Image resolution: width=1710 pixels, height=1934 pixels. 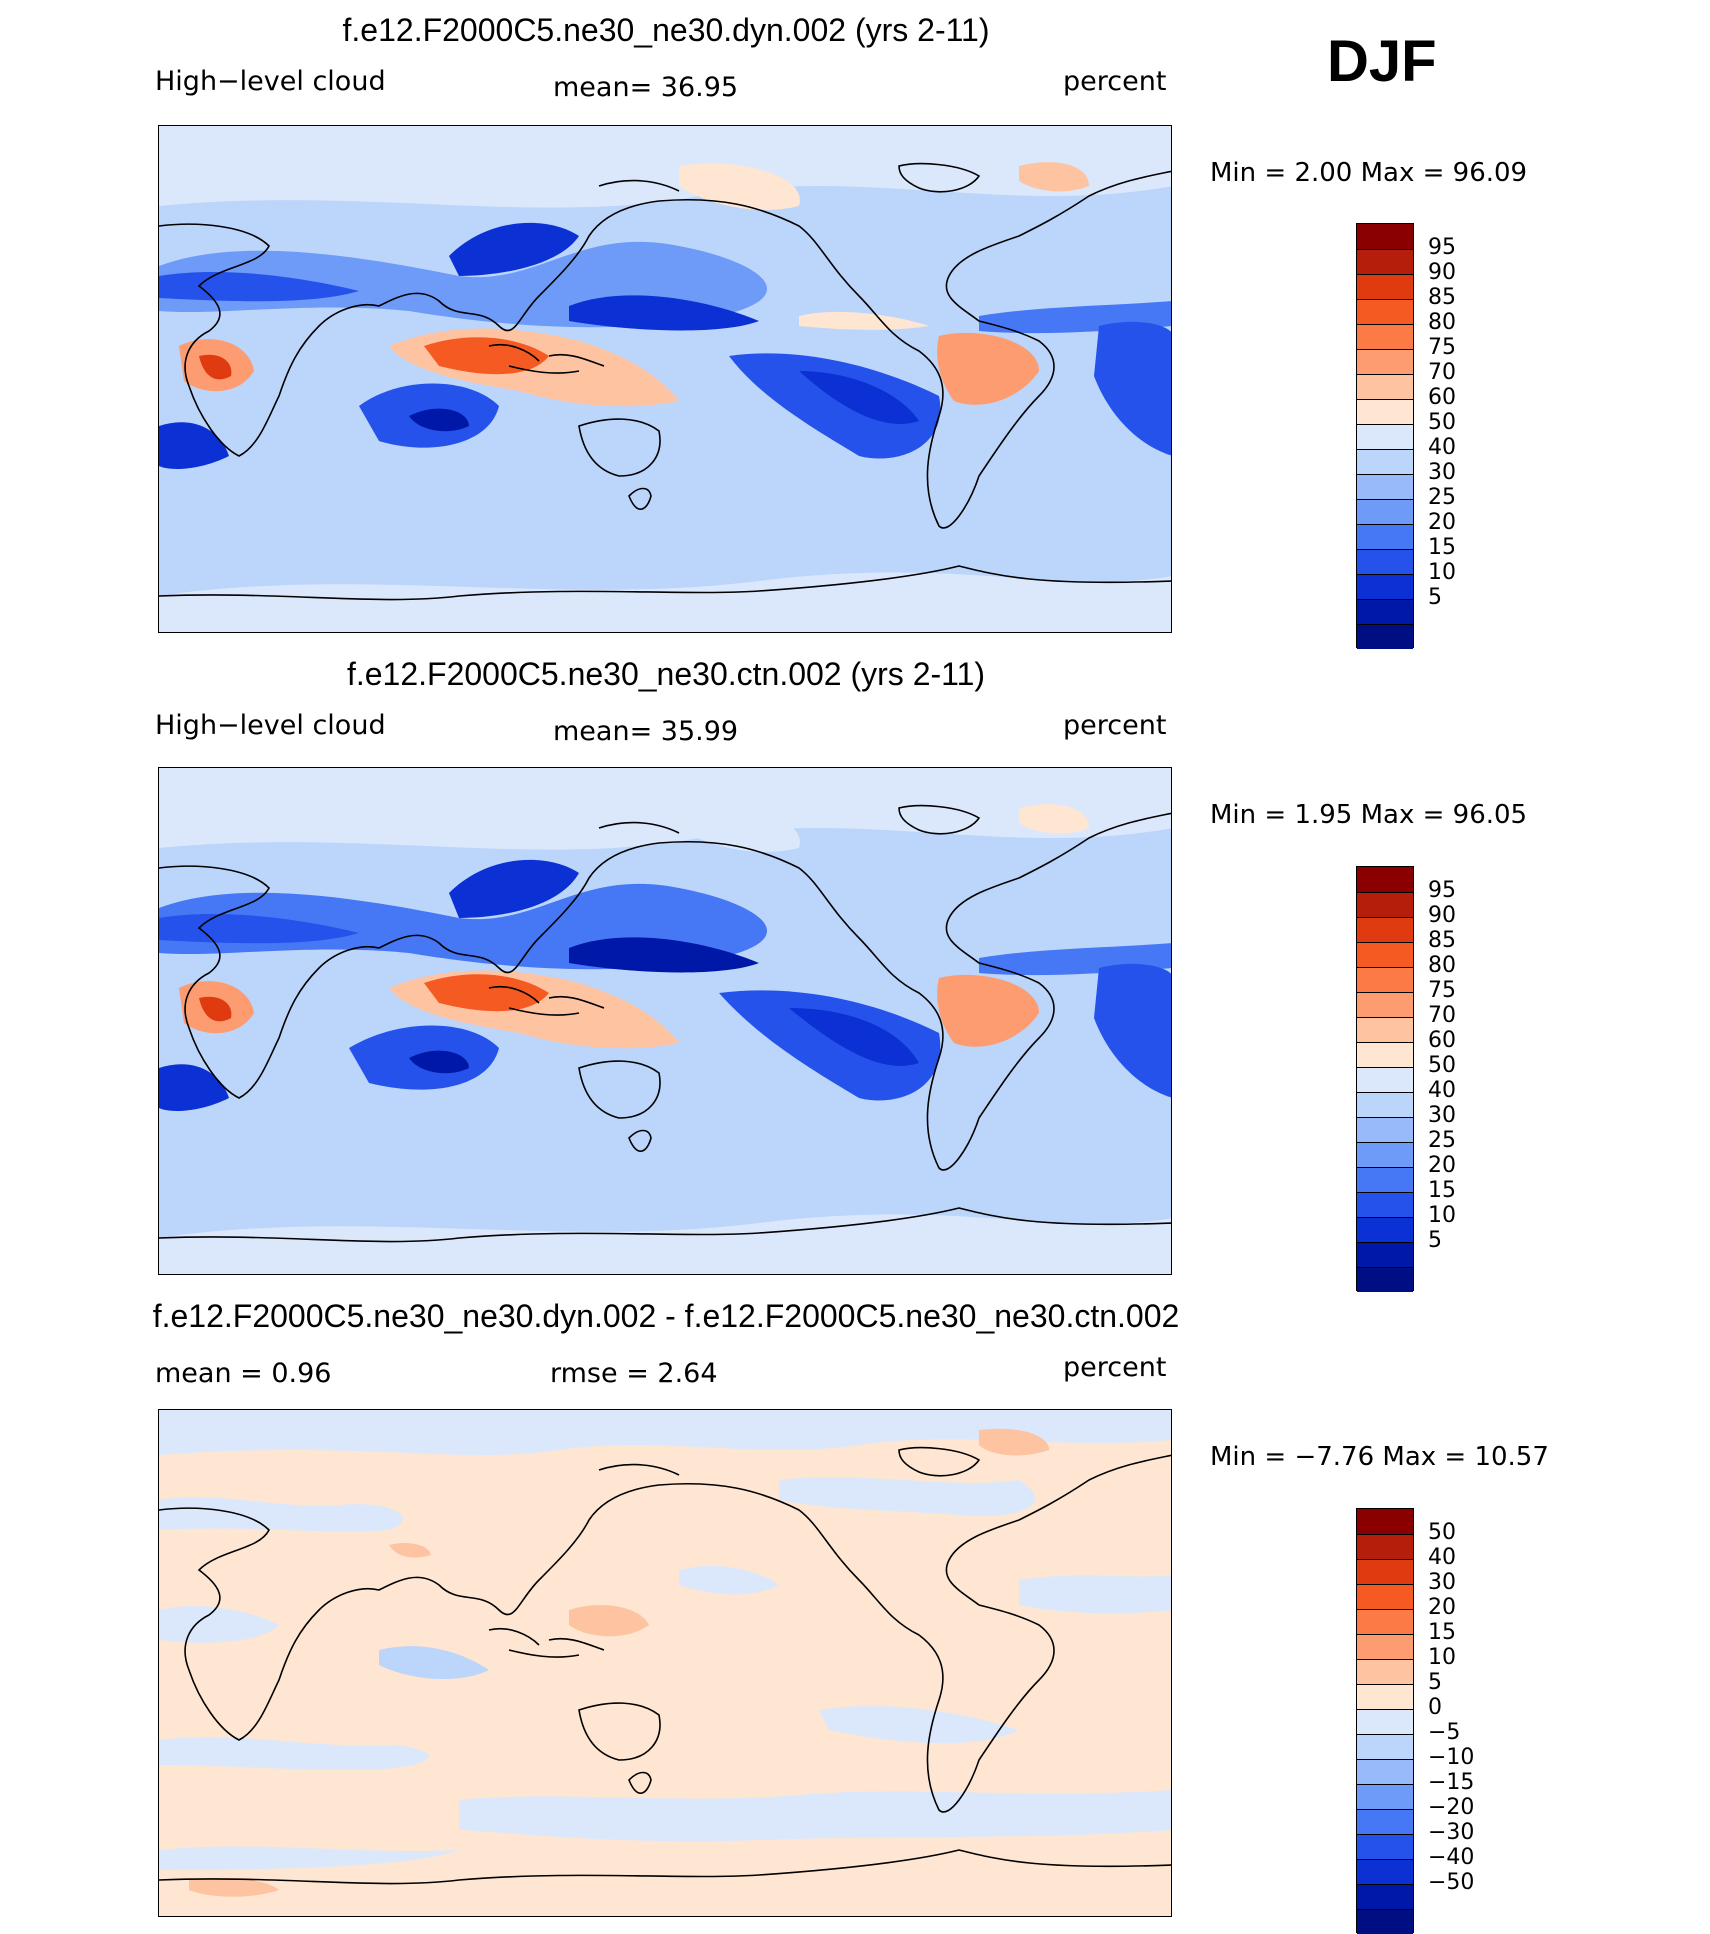 I want to click on colorbar-tick-label: 95, so click(x=1442, y=247).